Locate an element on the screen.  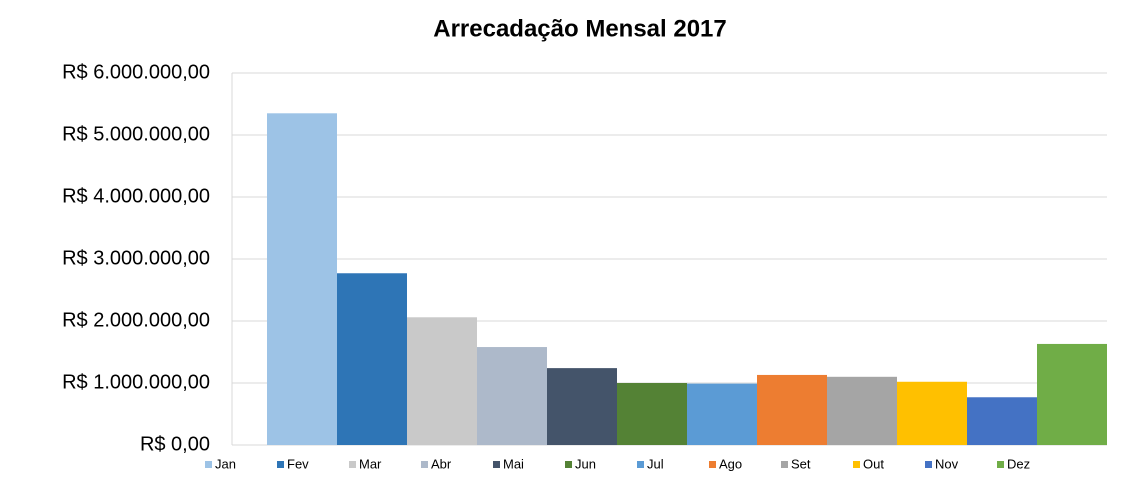
legend-label: Mai is located at coordinates (513, 463).